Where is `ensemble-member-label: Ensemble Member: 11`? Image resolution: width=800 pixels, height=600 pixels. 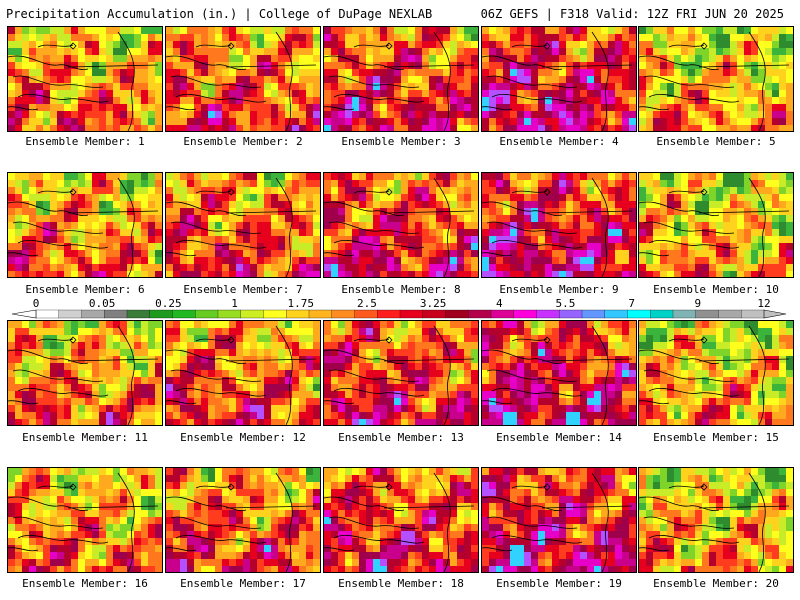 ensemble-member-label: Ensemble Member: 11 is located at coordinates (85, 437).